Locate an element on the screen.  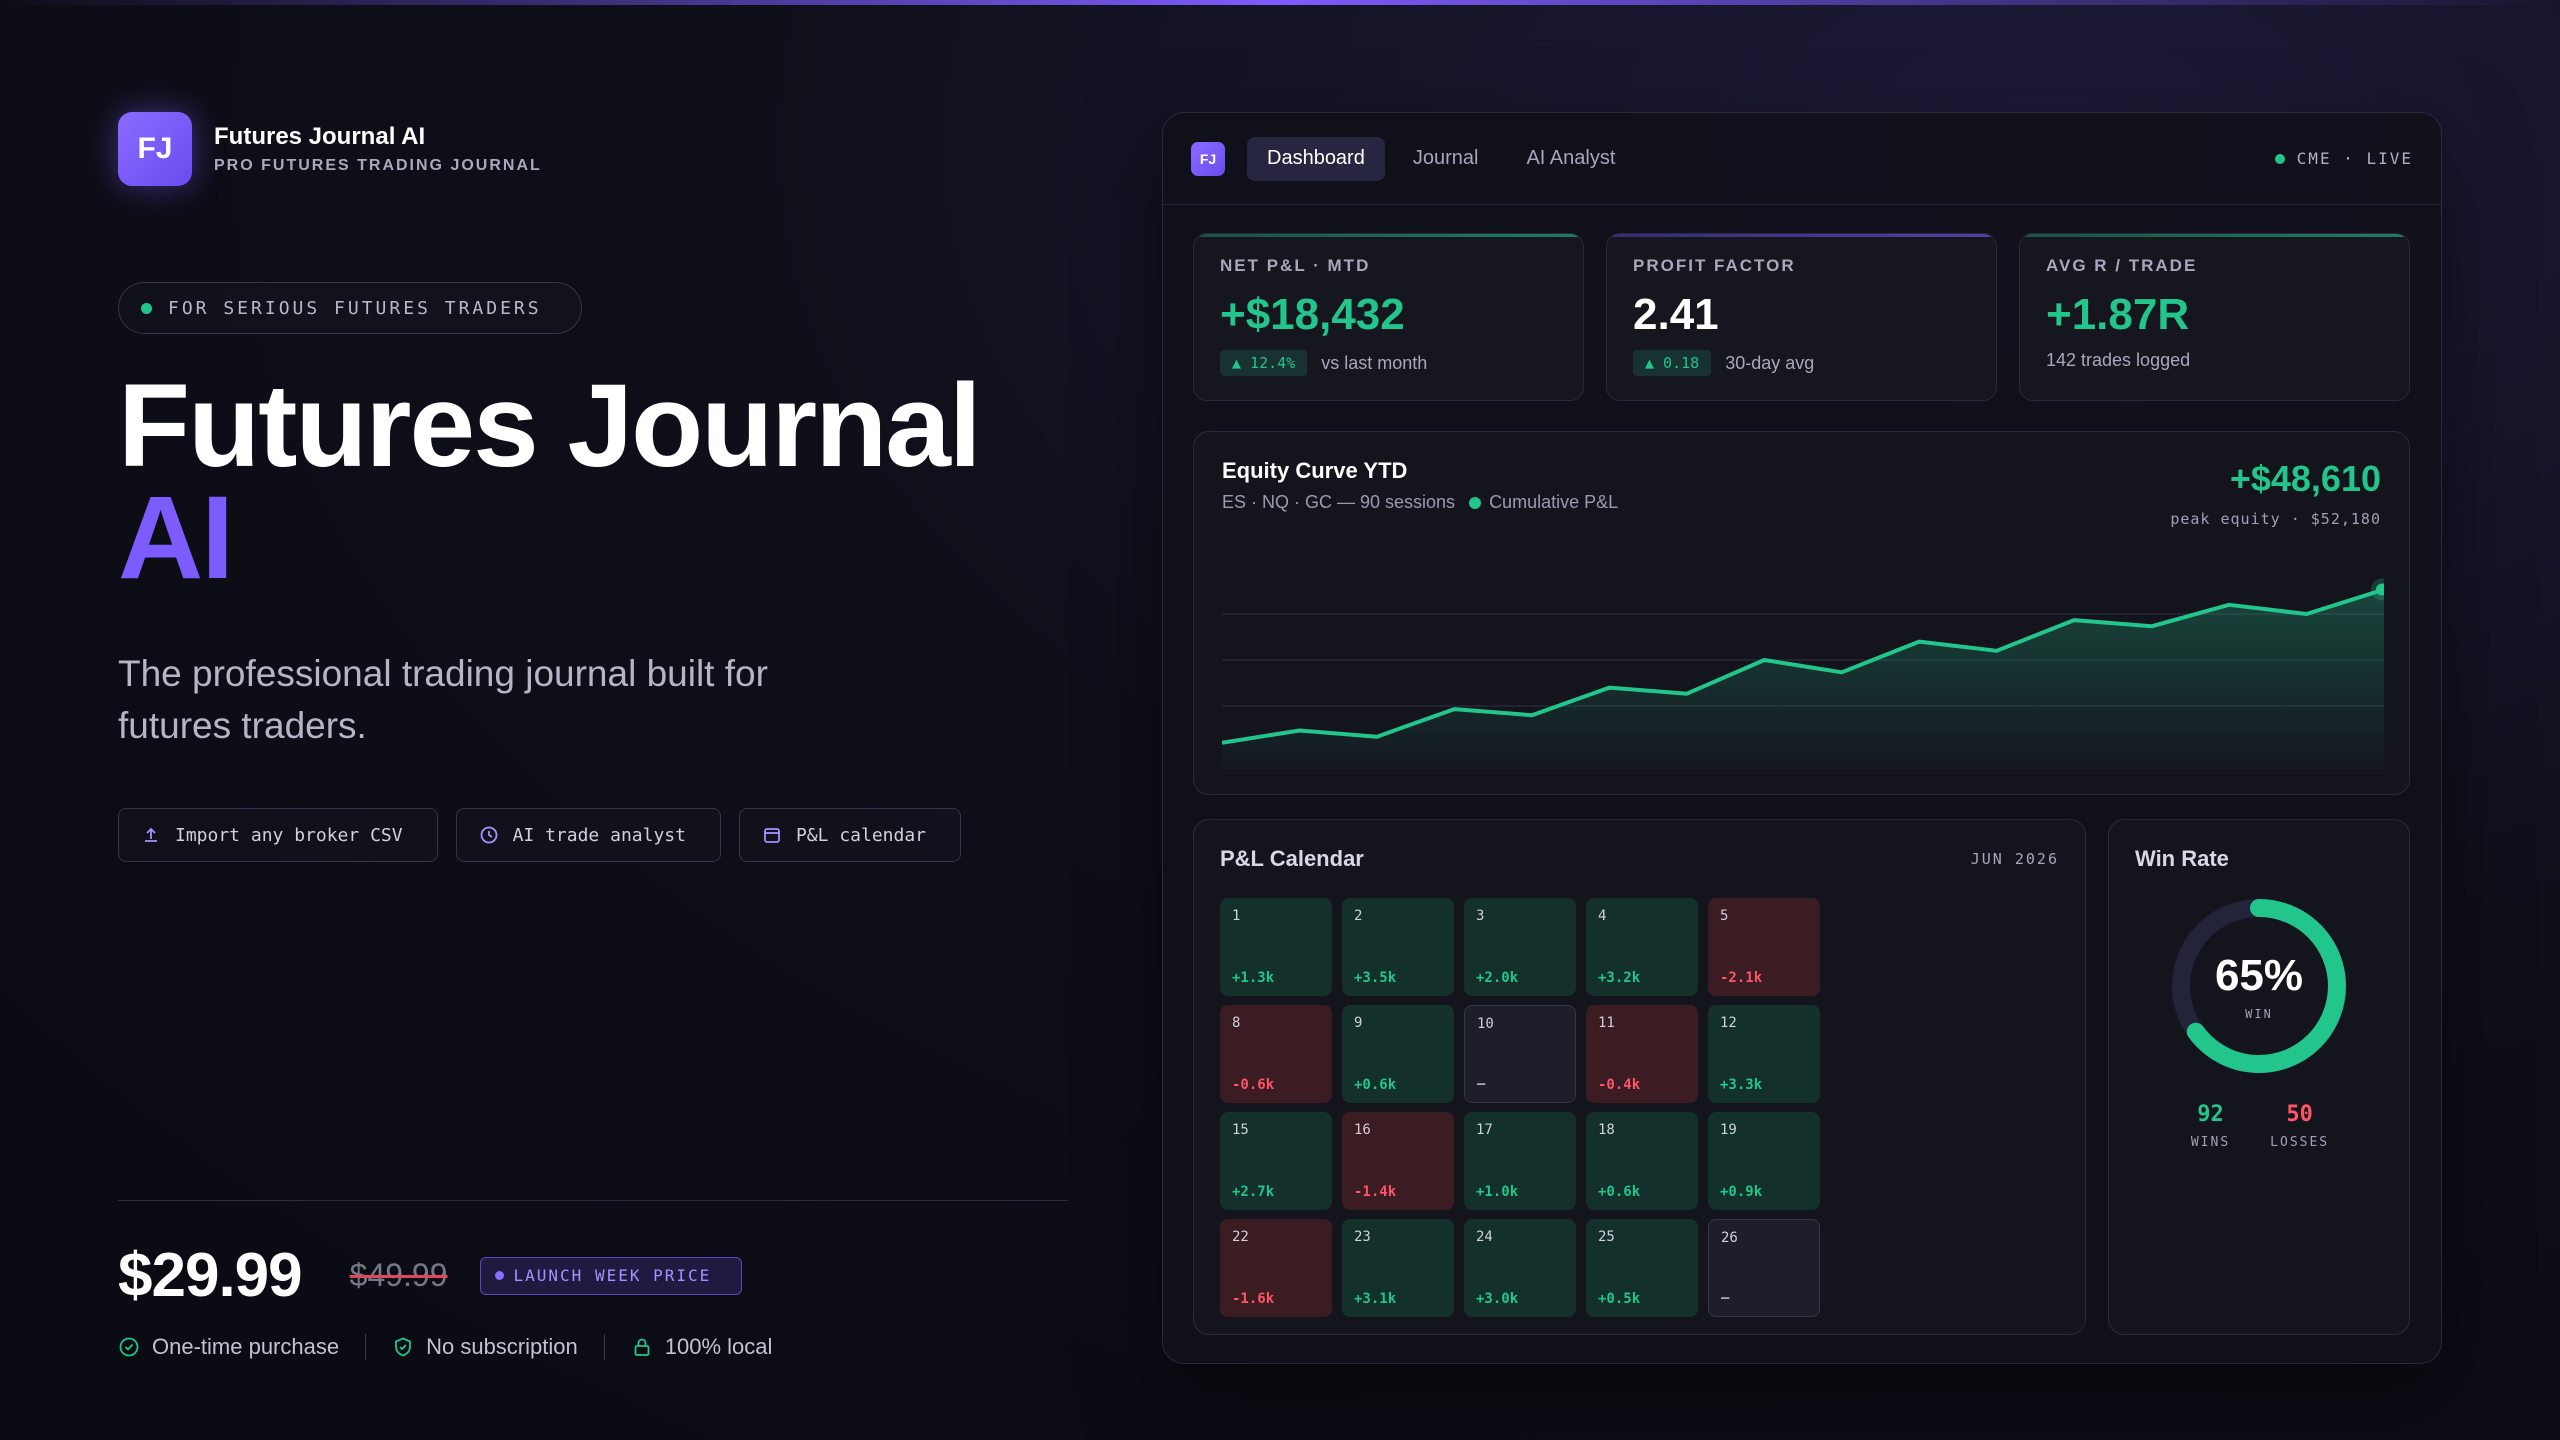
calendar-day: 26 – is located at coordinates (1764, 1268).